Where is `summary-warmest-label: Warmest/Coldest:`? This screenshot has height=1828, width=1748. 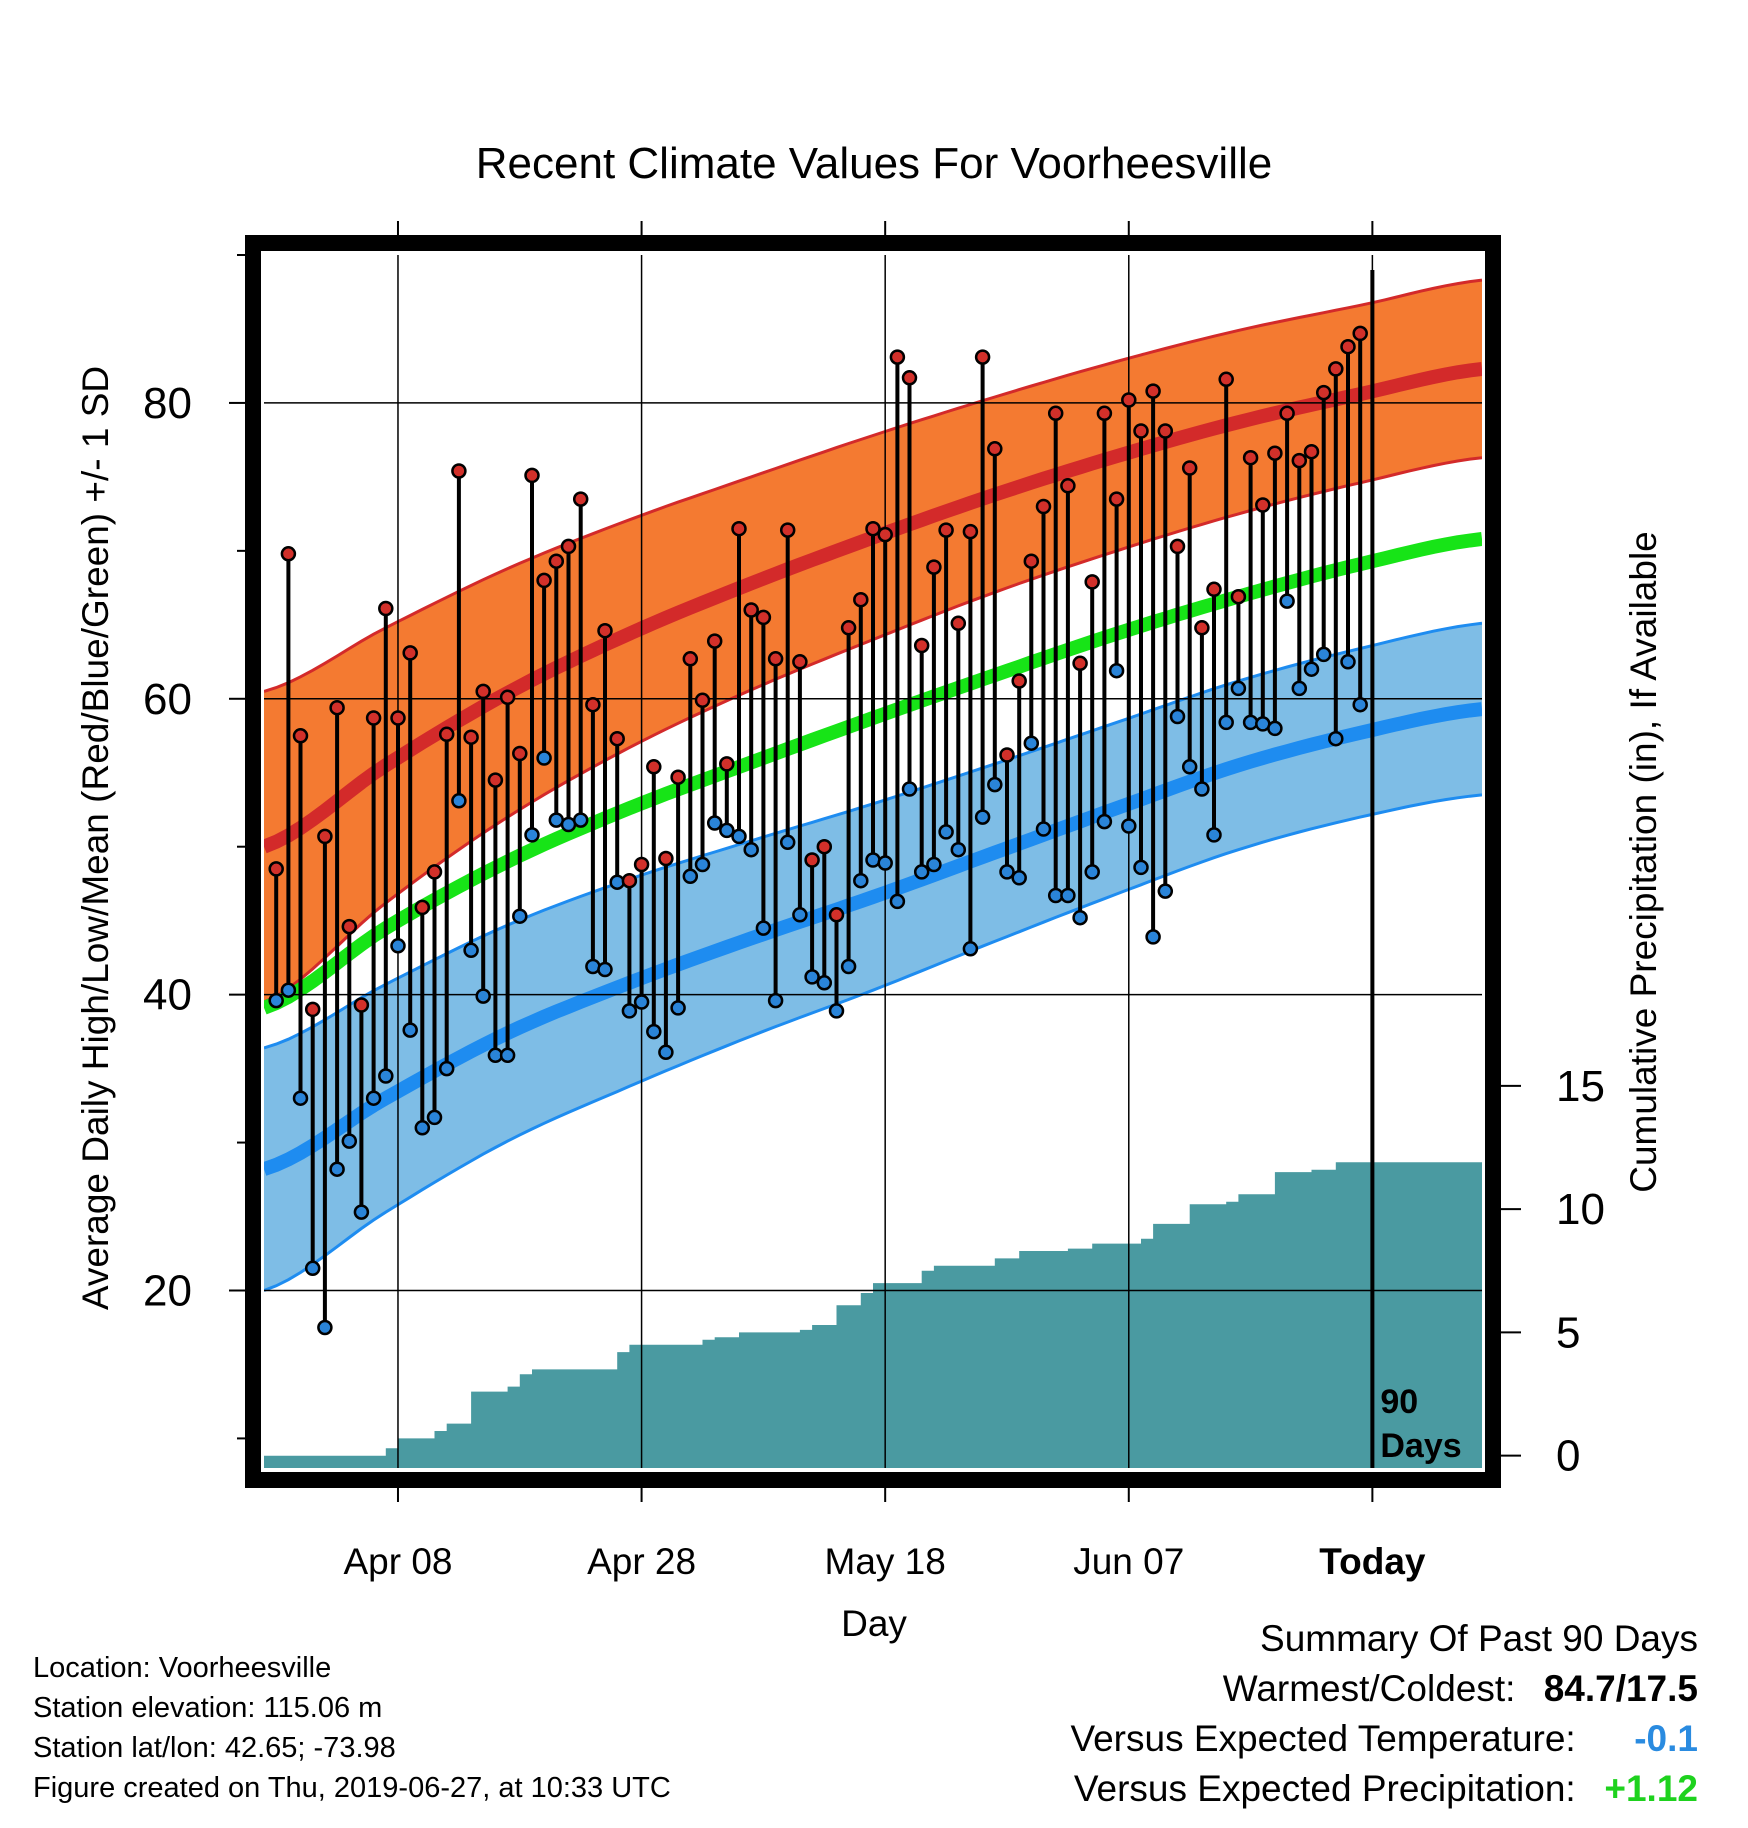 summary-warmest-label: Warmest/Coldest: is located at coordinates (1369, 1688).